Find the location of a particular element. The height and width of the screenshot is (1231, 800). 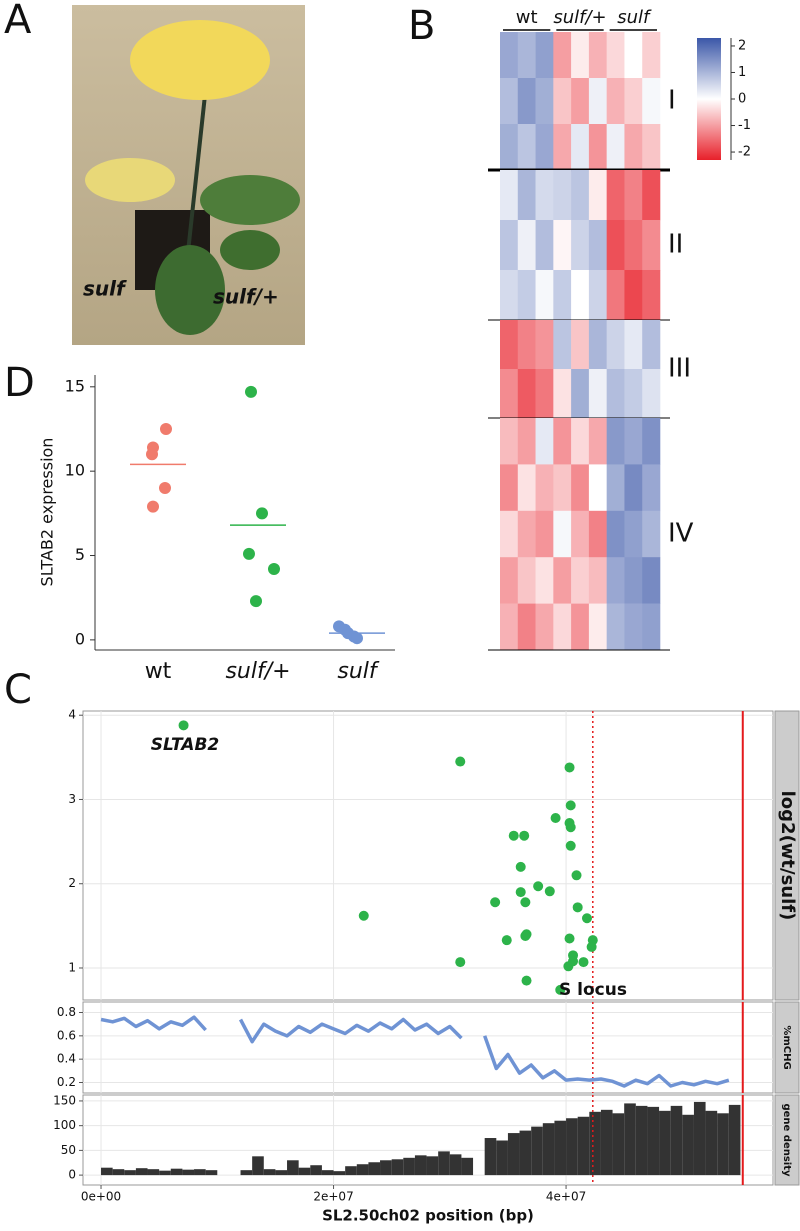

cluster-label: I is located at coordinates (672, 101).